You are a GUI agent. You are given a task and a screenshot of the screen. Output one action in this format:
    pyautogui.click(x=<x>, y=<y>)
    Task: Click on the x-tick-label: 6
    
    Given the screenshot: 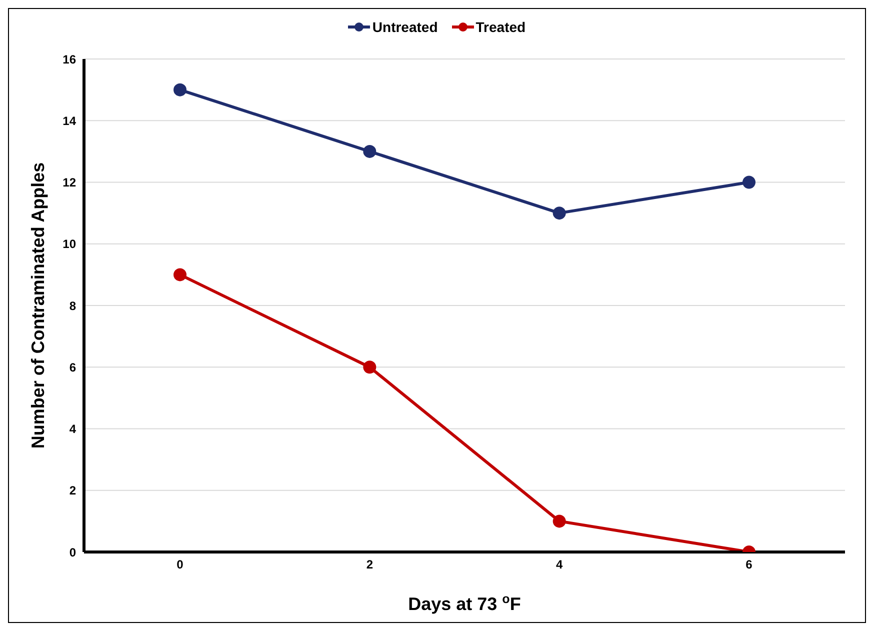 What is the action you would take?
    pyautogui.click(x=749, y=565)
    